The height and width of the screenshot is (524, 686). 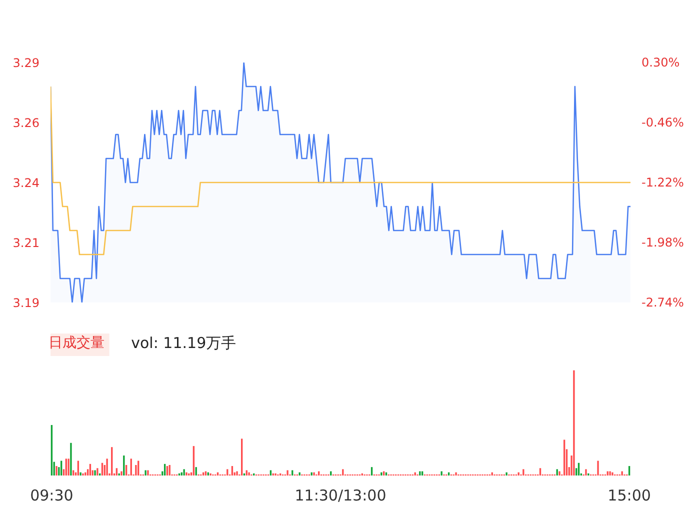 I want to click on y-tick-label: 3.24, so click(x=26, y=183).